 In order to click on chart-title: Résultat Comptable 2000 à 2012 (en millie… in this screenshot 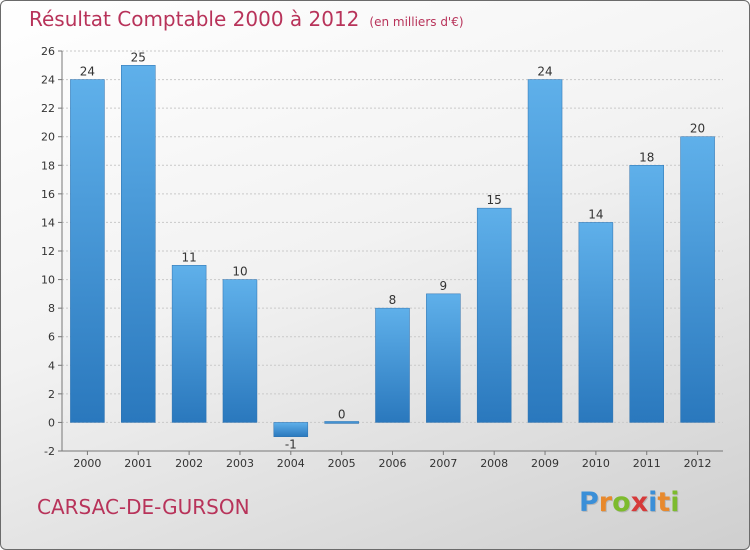, I will do `click(246, 19)`.